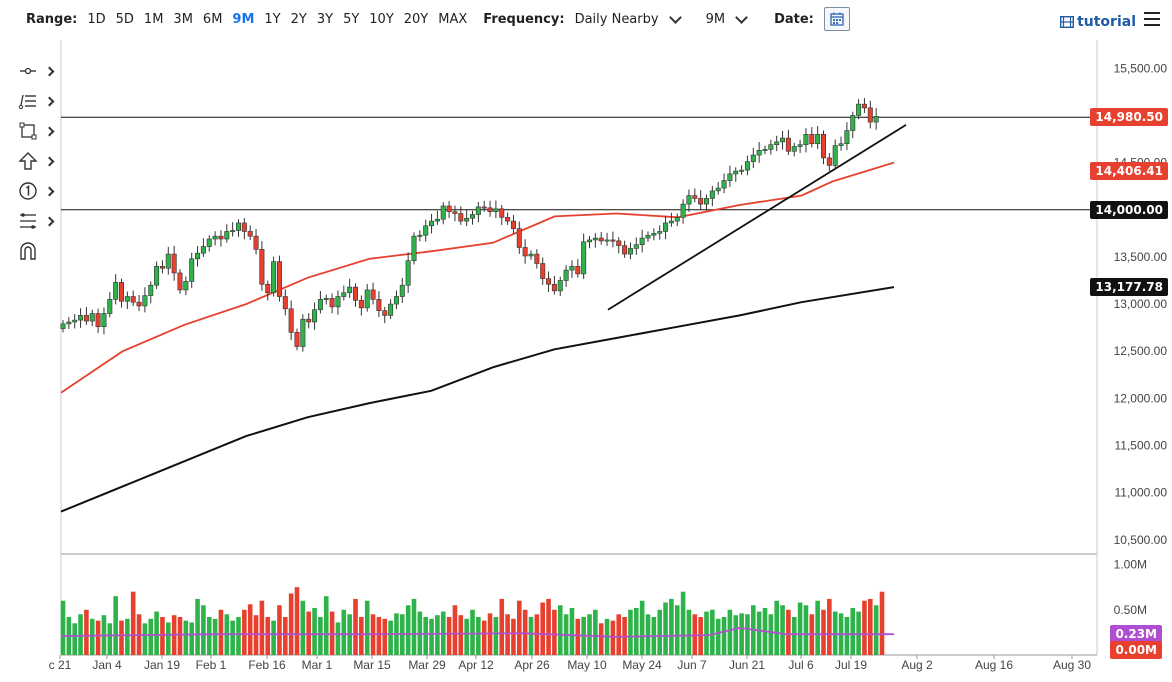 The width and height of the screenshot is (1172, 682). Describe the element at coordinates (38, 251) in the screenshot. I see `magnet-tool` at that location.